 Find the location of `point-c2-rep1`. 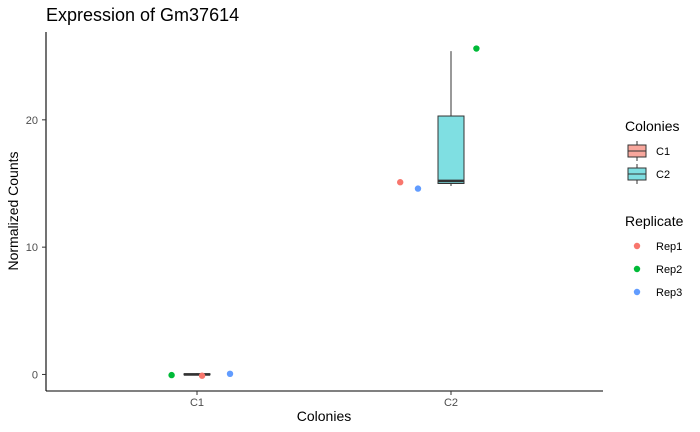

point-c2-rep1 is located at coordinates (400, 182).